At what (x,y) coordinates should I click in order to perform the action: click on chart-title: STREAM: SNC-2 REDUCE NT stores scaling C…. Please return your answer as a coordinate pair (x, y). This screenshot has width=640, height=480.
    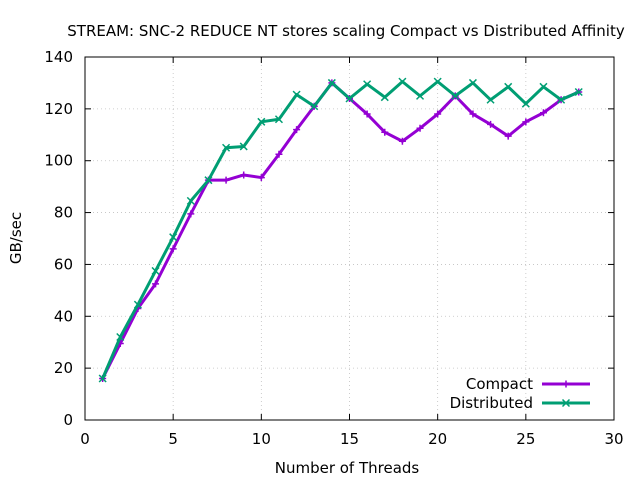
    Looking at the image, I should click on (346, 31).